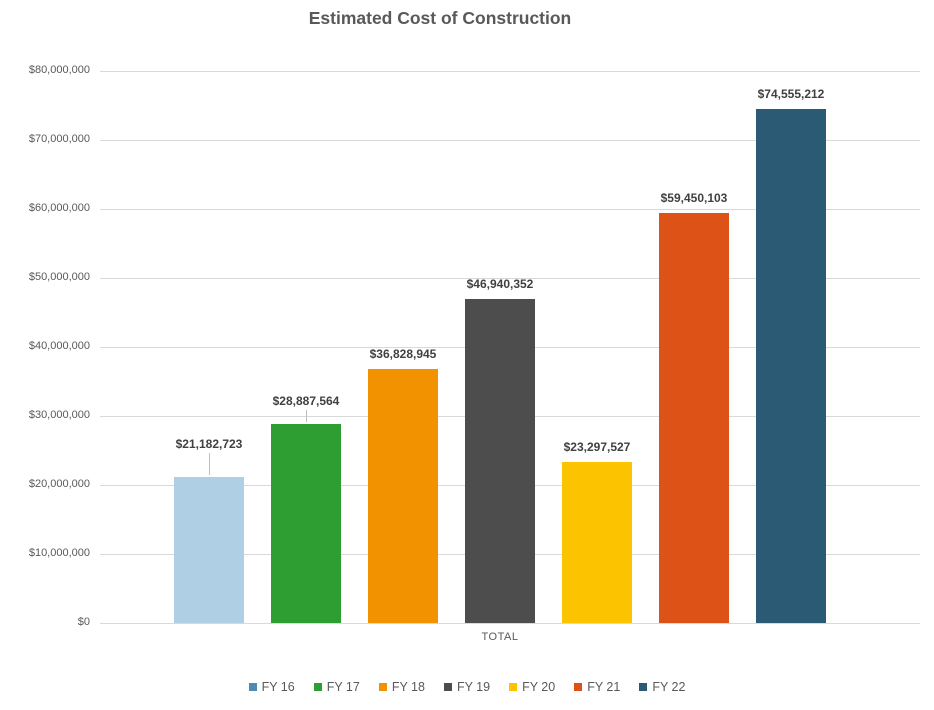 Image resolution: width=934 pixels, height=710 pixels. I want to click on legend-label: FY 21, so click(604, 687).